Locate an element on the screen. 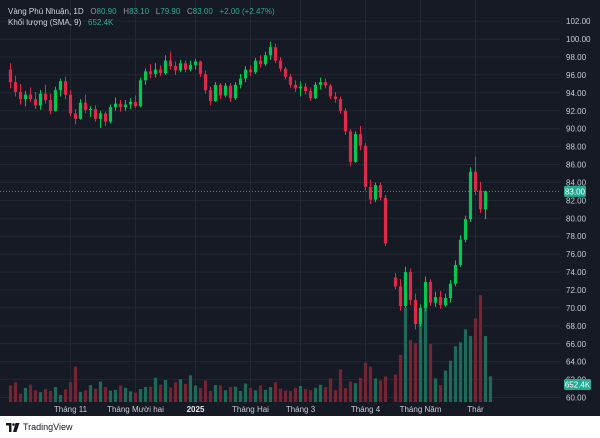 The image size is (600, 438). y-tick-label: 60.00 is located at coordinates (576, 398).